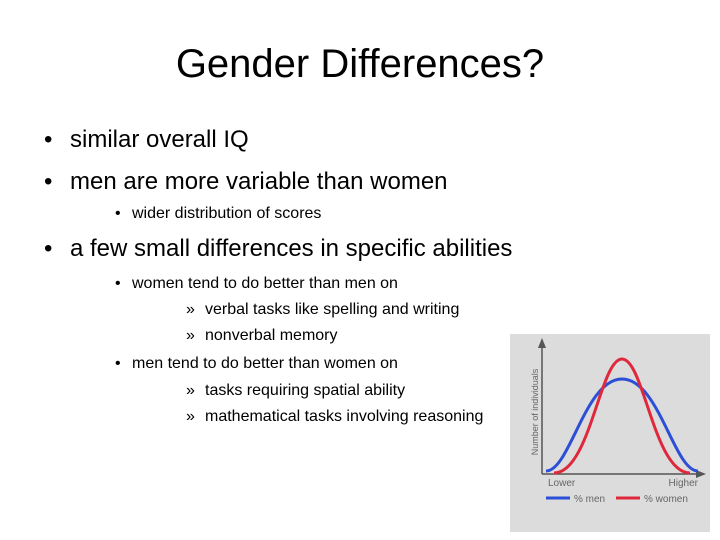 This screenshot has height=540, width=720. Describe the element at coordinates (589, 499) in the screenshot. I see `legend-men-label: % men` at that location.